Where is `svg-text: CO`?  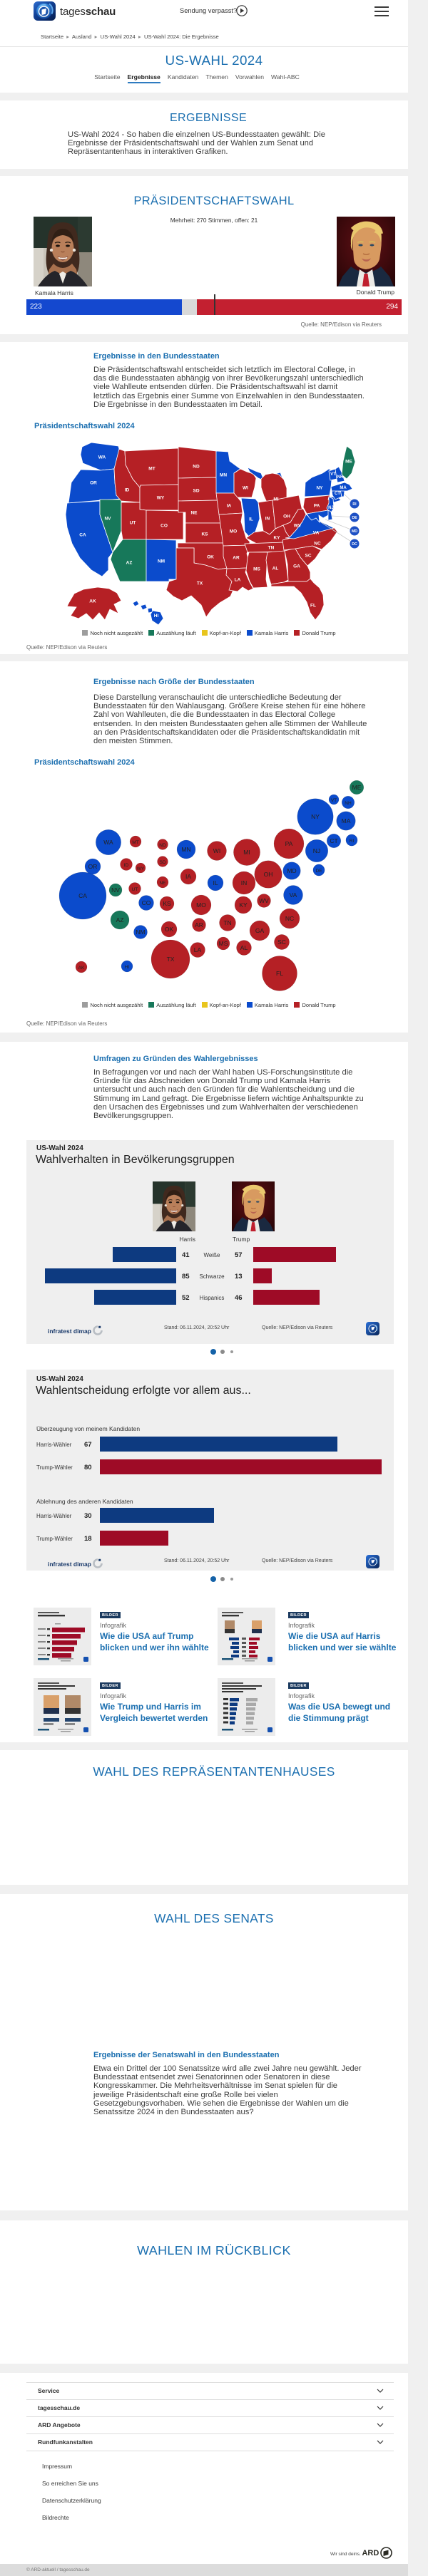 svg-text: CO is located at coordinates (146, 903).